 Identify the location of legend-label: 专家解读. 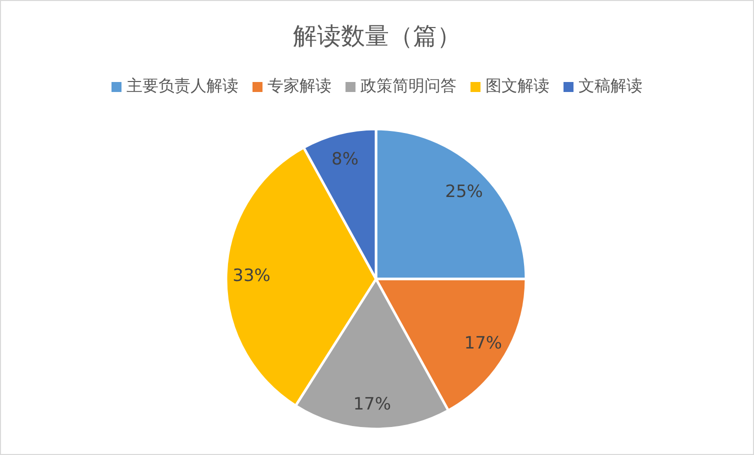
(300, 85).